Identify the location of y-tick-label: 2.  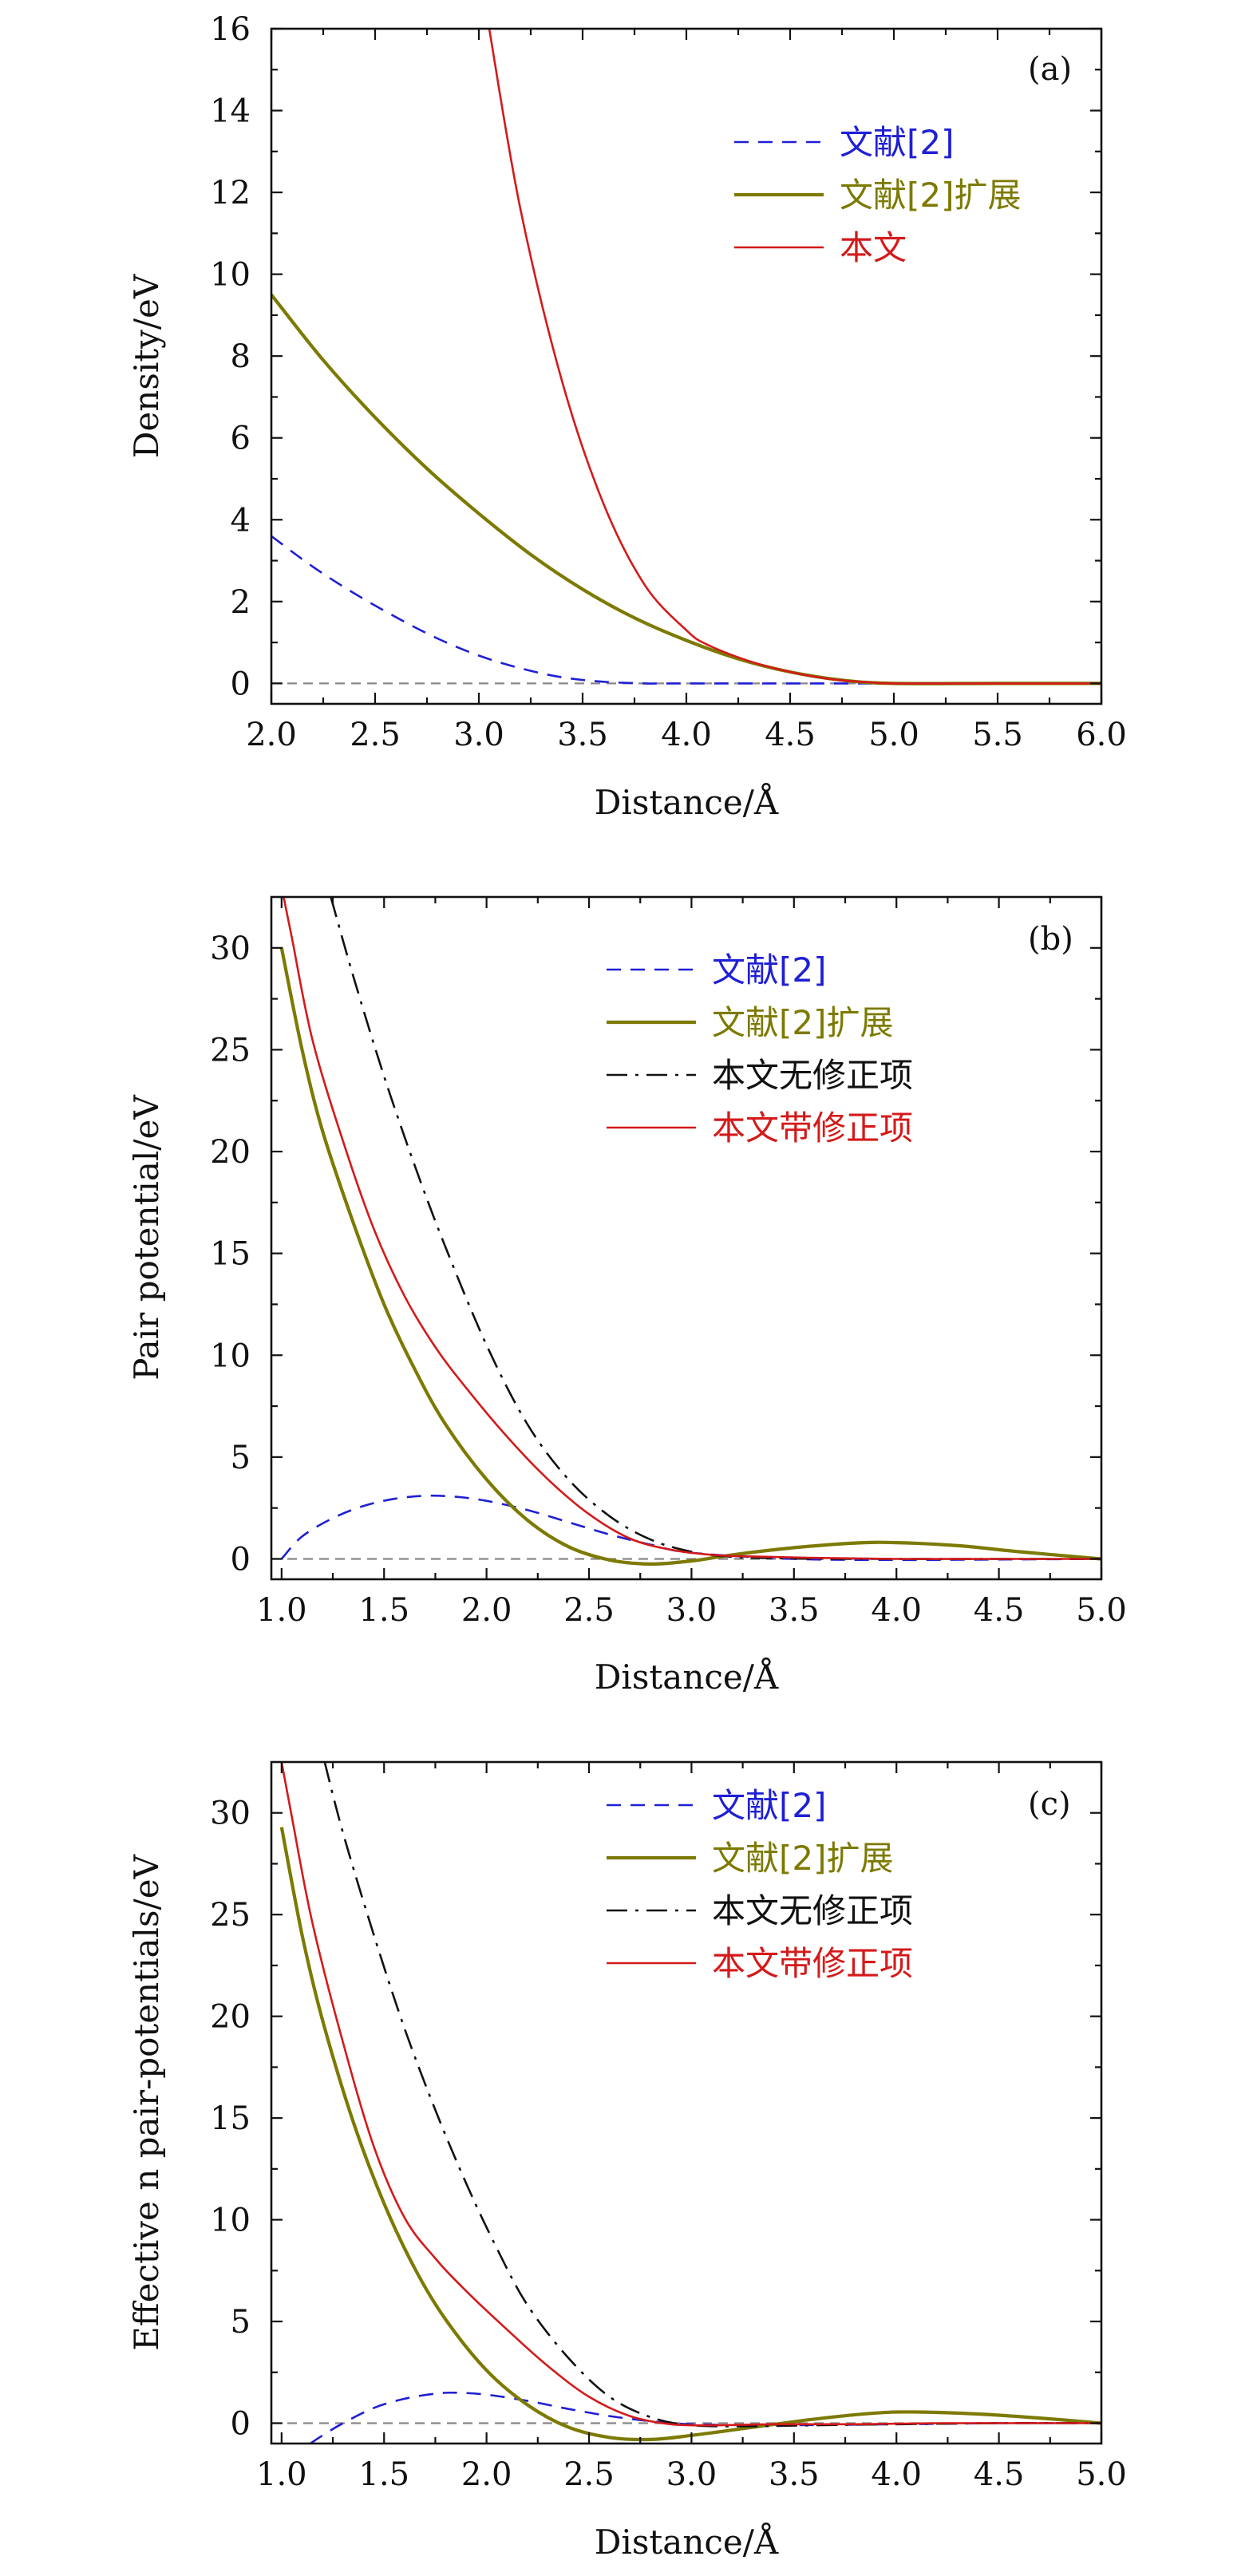
(241, 602).